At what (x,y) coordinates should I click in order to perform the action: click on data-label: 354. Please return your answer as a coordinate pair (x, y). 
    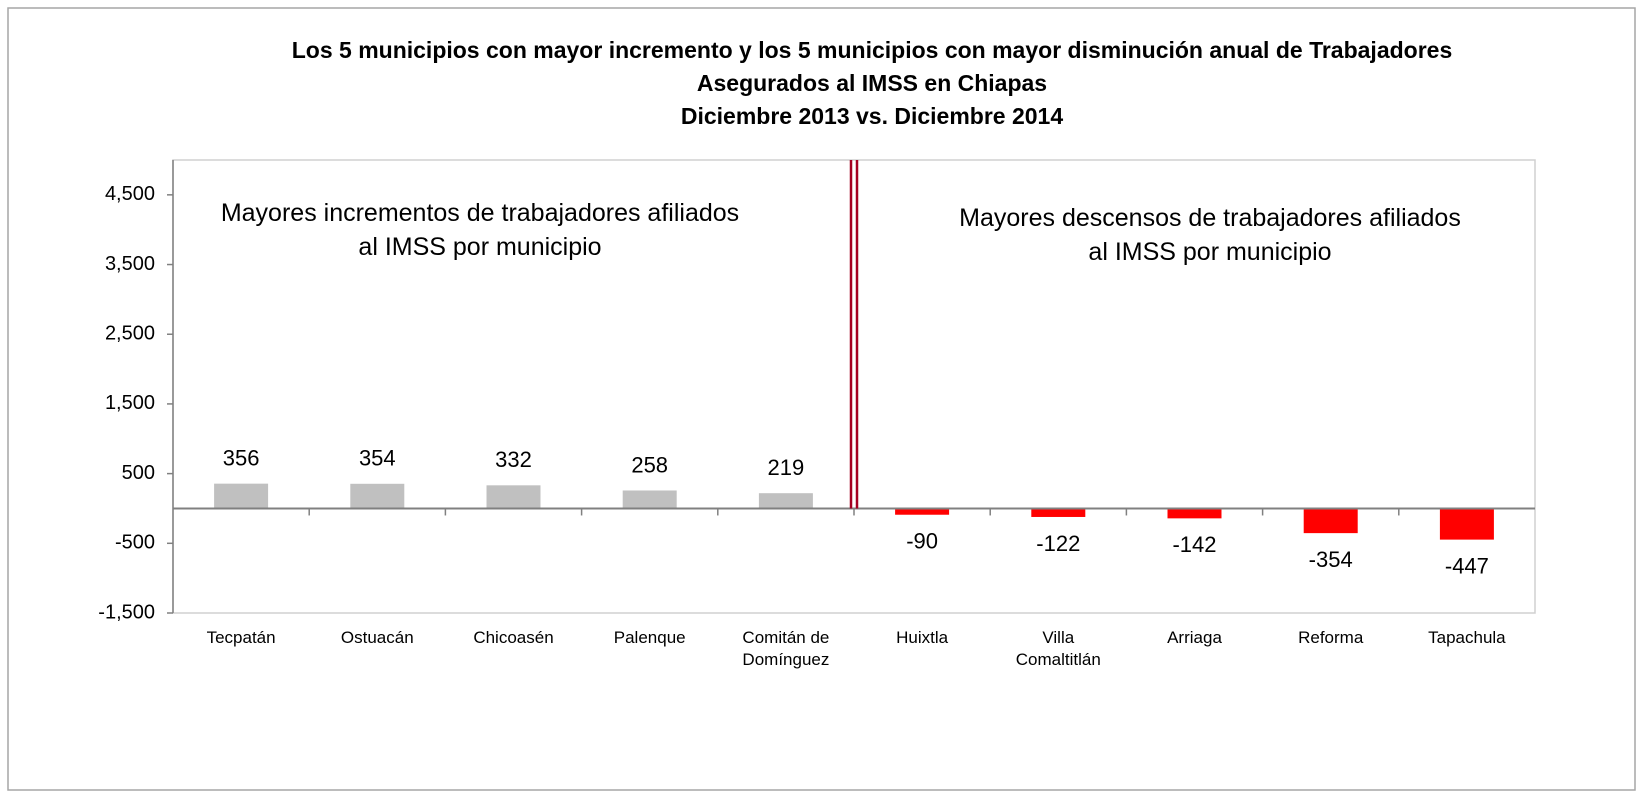
    Looking at the image, I should click on (377, 458).